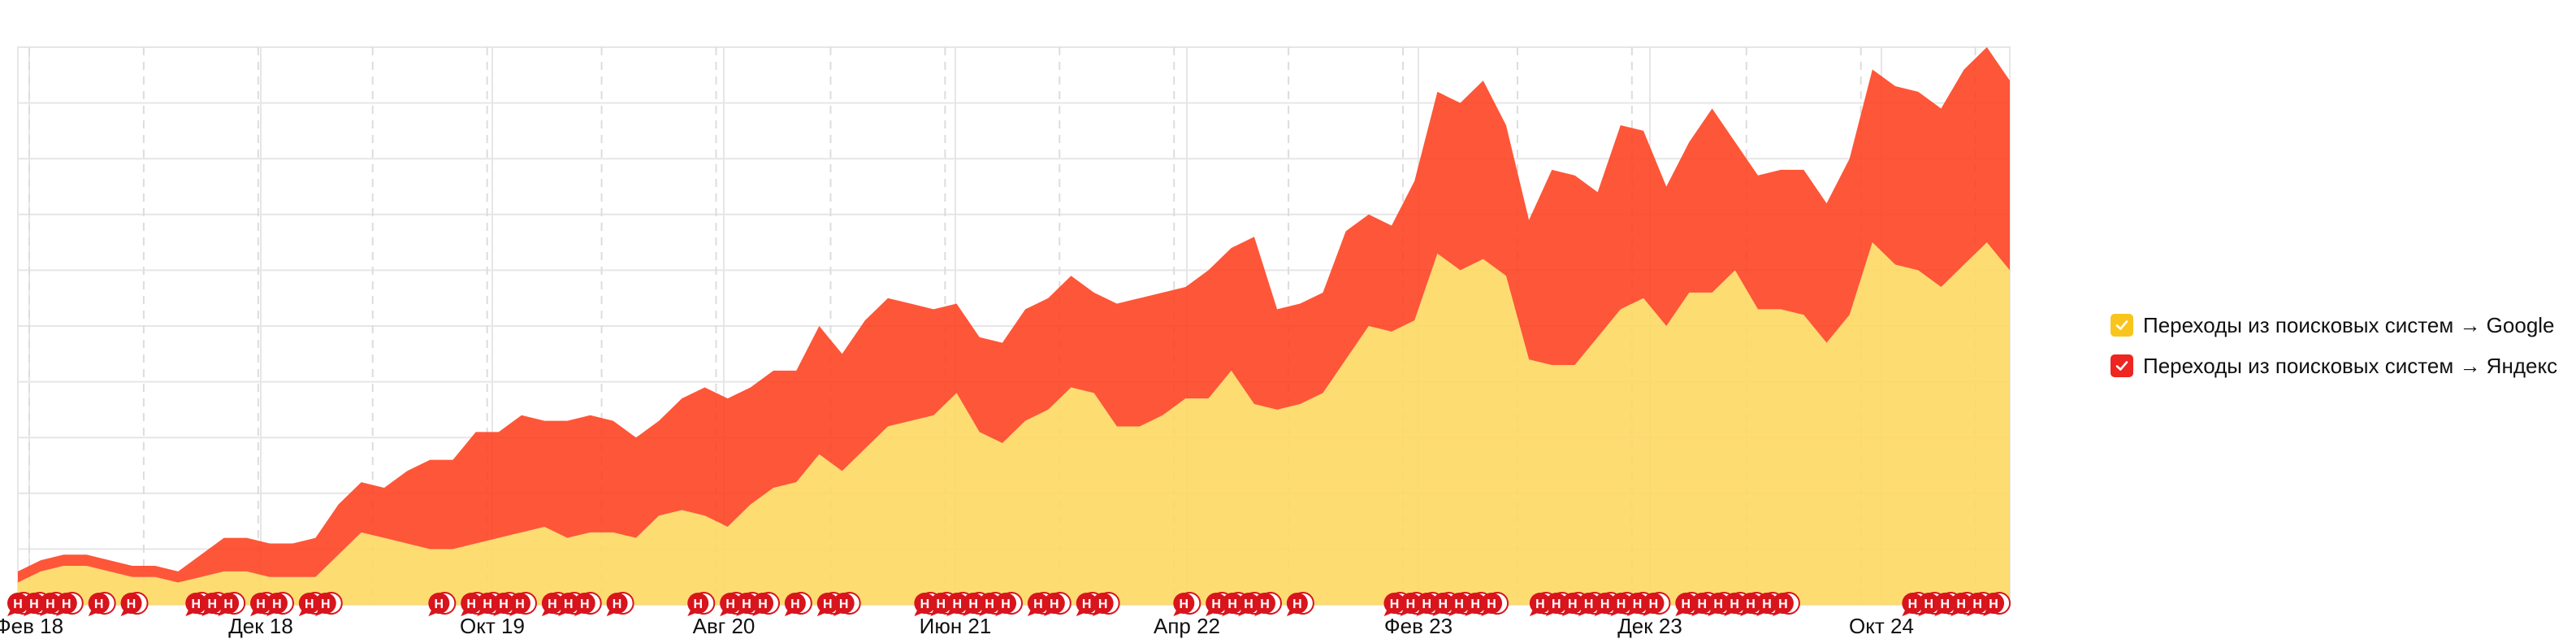 This screenshot has height=639, width=2576. I want to click on x-tick-label: Дек 23, so click(1649, 626).